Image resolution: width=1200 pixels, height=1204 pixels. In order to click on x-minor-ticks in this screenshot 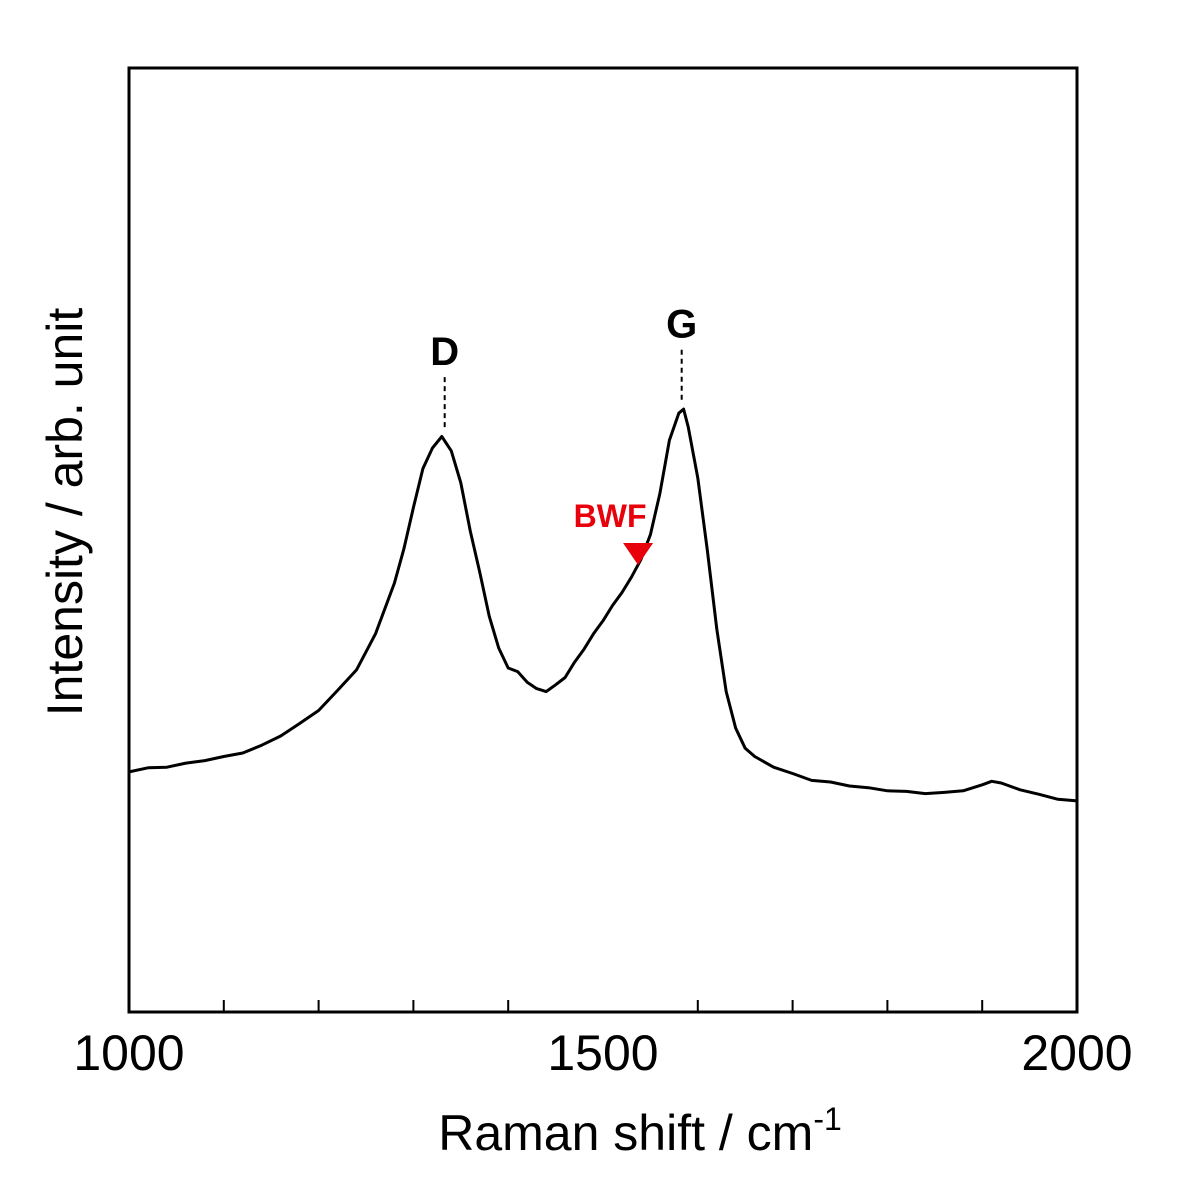, I will do `click(603, 1006)`.